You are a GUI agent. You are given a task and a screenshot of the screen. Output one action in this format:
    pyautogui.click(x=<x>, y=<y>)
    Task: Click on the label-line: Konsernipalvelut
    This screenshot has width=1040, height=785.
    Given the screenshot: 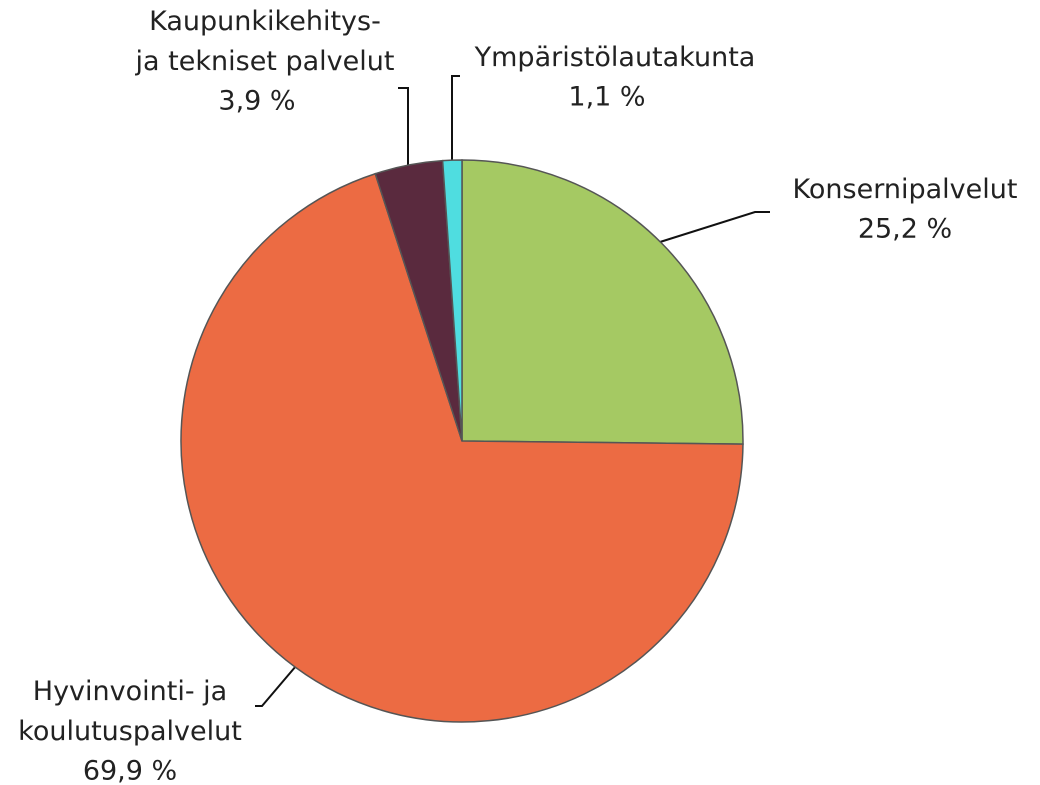 What is the action you would take?
    pyautogui.click(x=905, y=189)
    